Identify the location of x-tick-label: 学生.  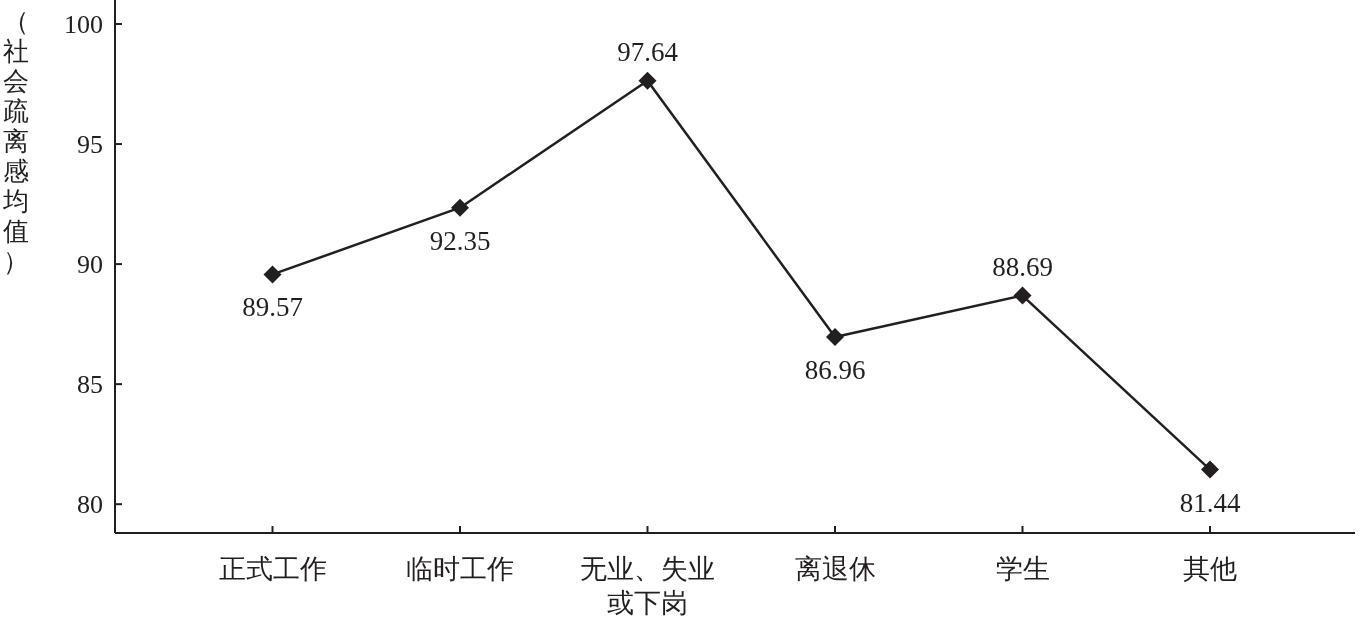
(1022, 569).